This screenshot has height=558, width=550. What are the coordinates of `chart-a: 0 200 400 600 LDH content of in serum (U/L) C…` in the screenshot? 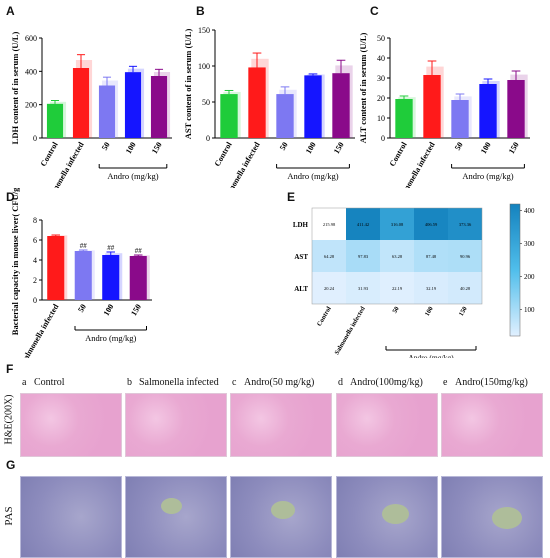 It's located at (91, 110).